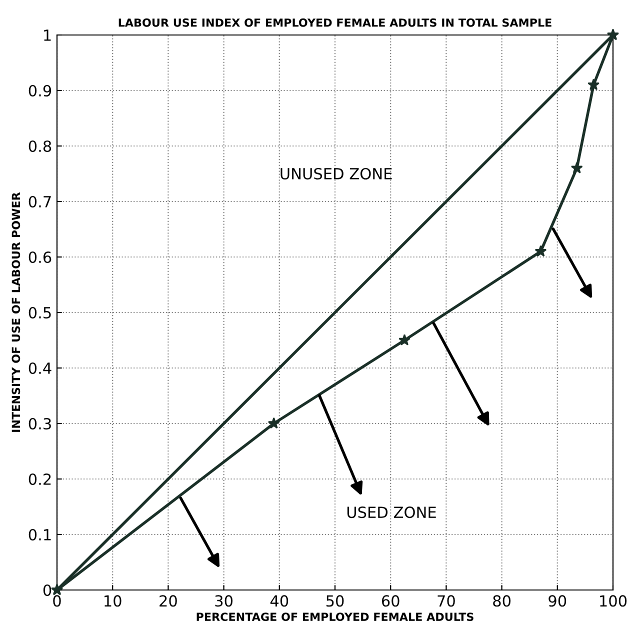  What do you see at coordinates (47, 35) in the screenshot?
I see `y-tick-label: 1` at bounding box center [47, 35].